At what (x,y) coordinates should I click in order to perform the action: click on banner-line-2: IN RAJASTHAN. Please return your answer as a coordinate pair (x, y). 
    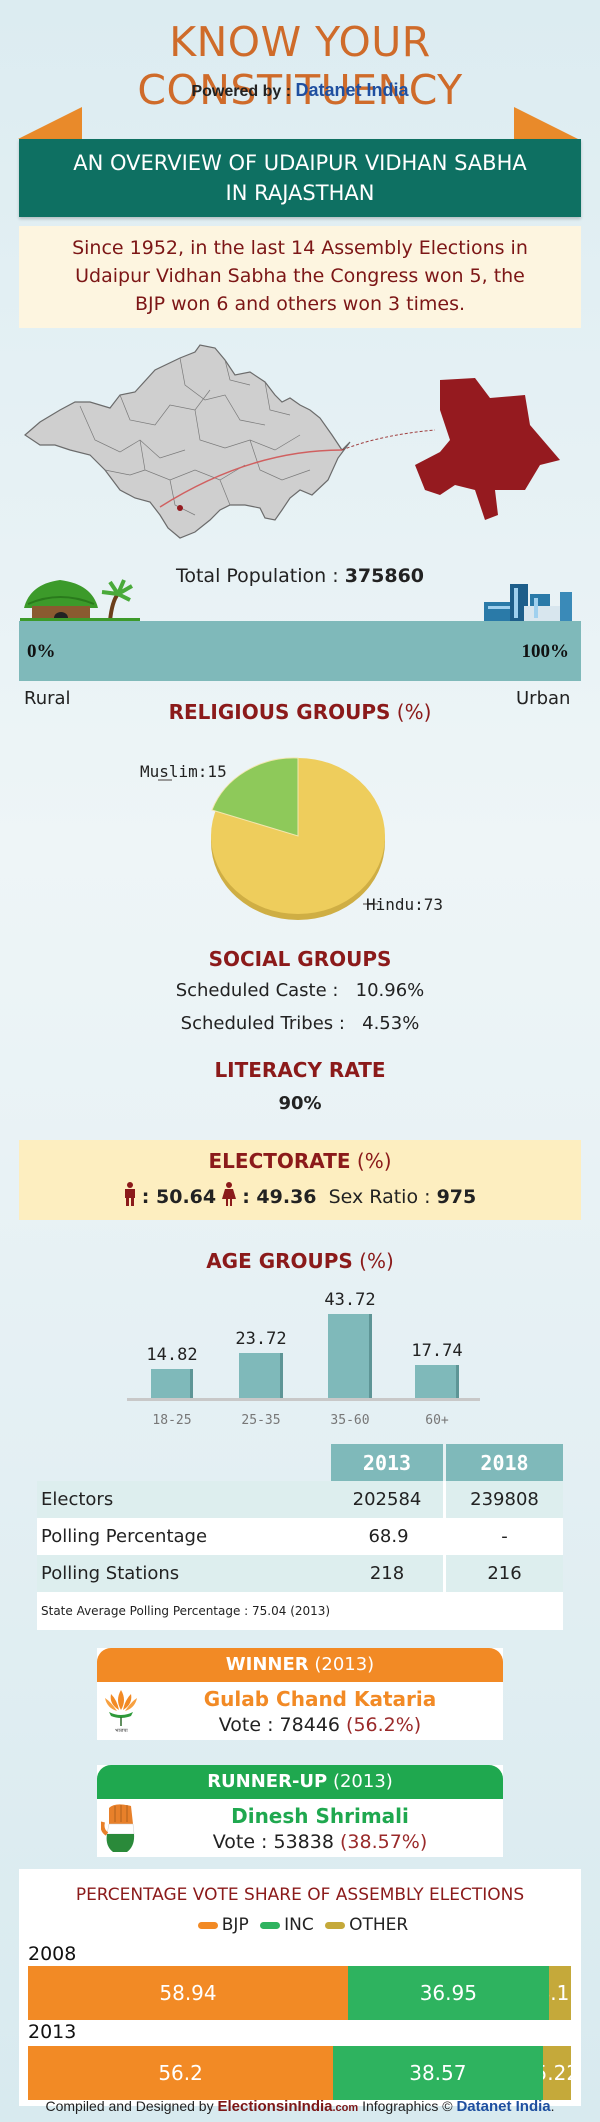
    Looking at the image, I should click on (300, 193).